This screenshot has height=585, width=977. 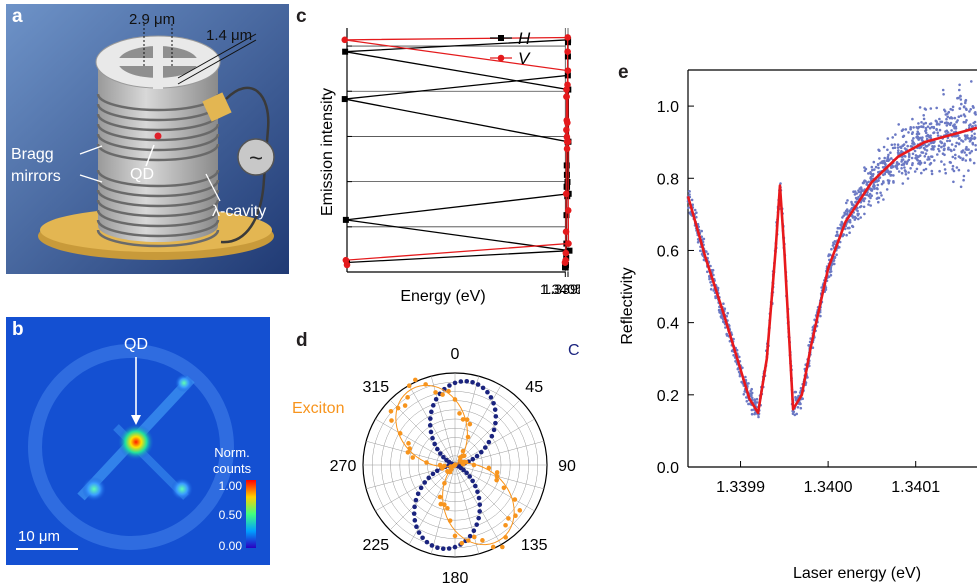 I want to click on legend-label: V, so click(x=524, y=58).